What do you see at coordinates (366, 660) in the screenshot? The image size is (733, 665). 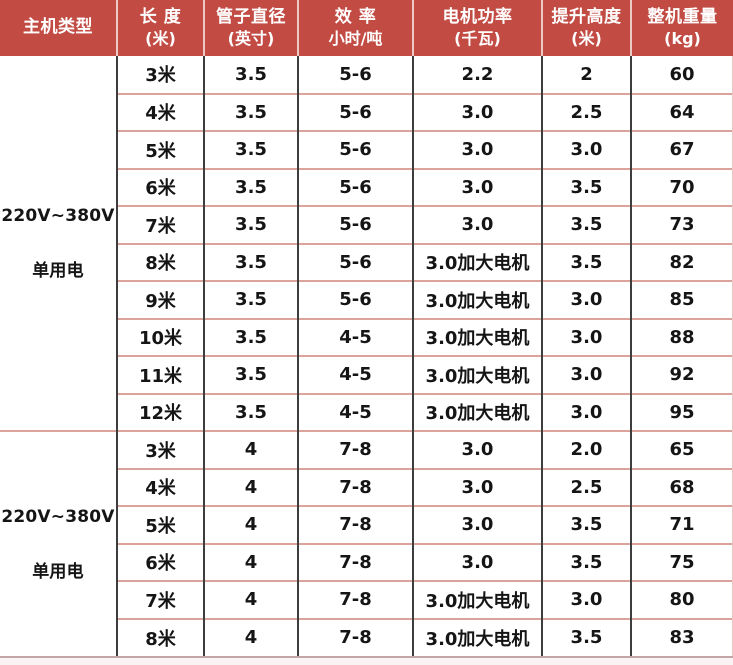 I see `table-bottom-edge` at bounding box center [366, 660].